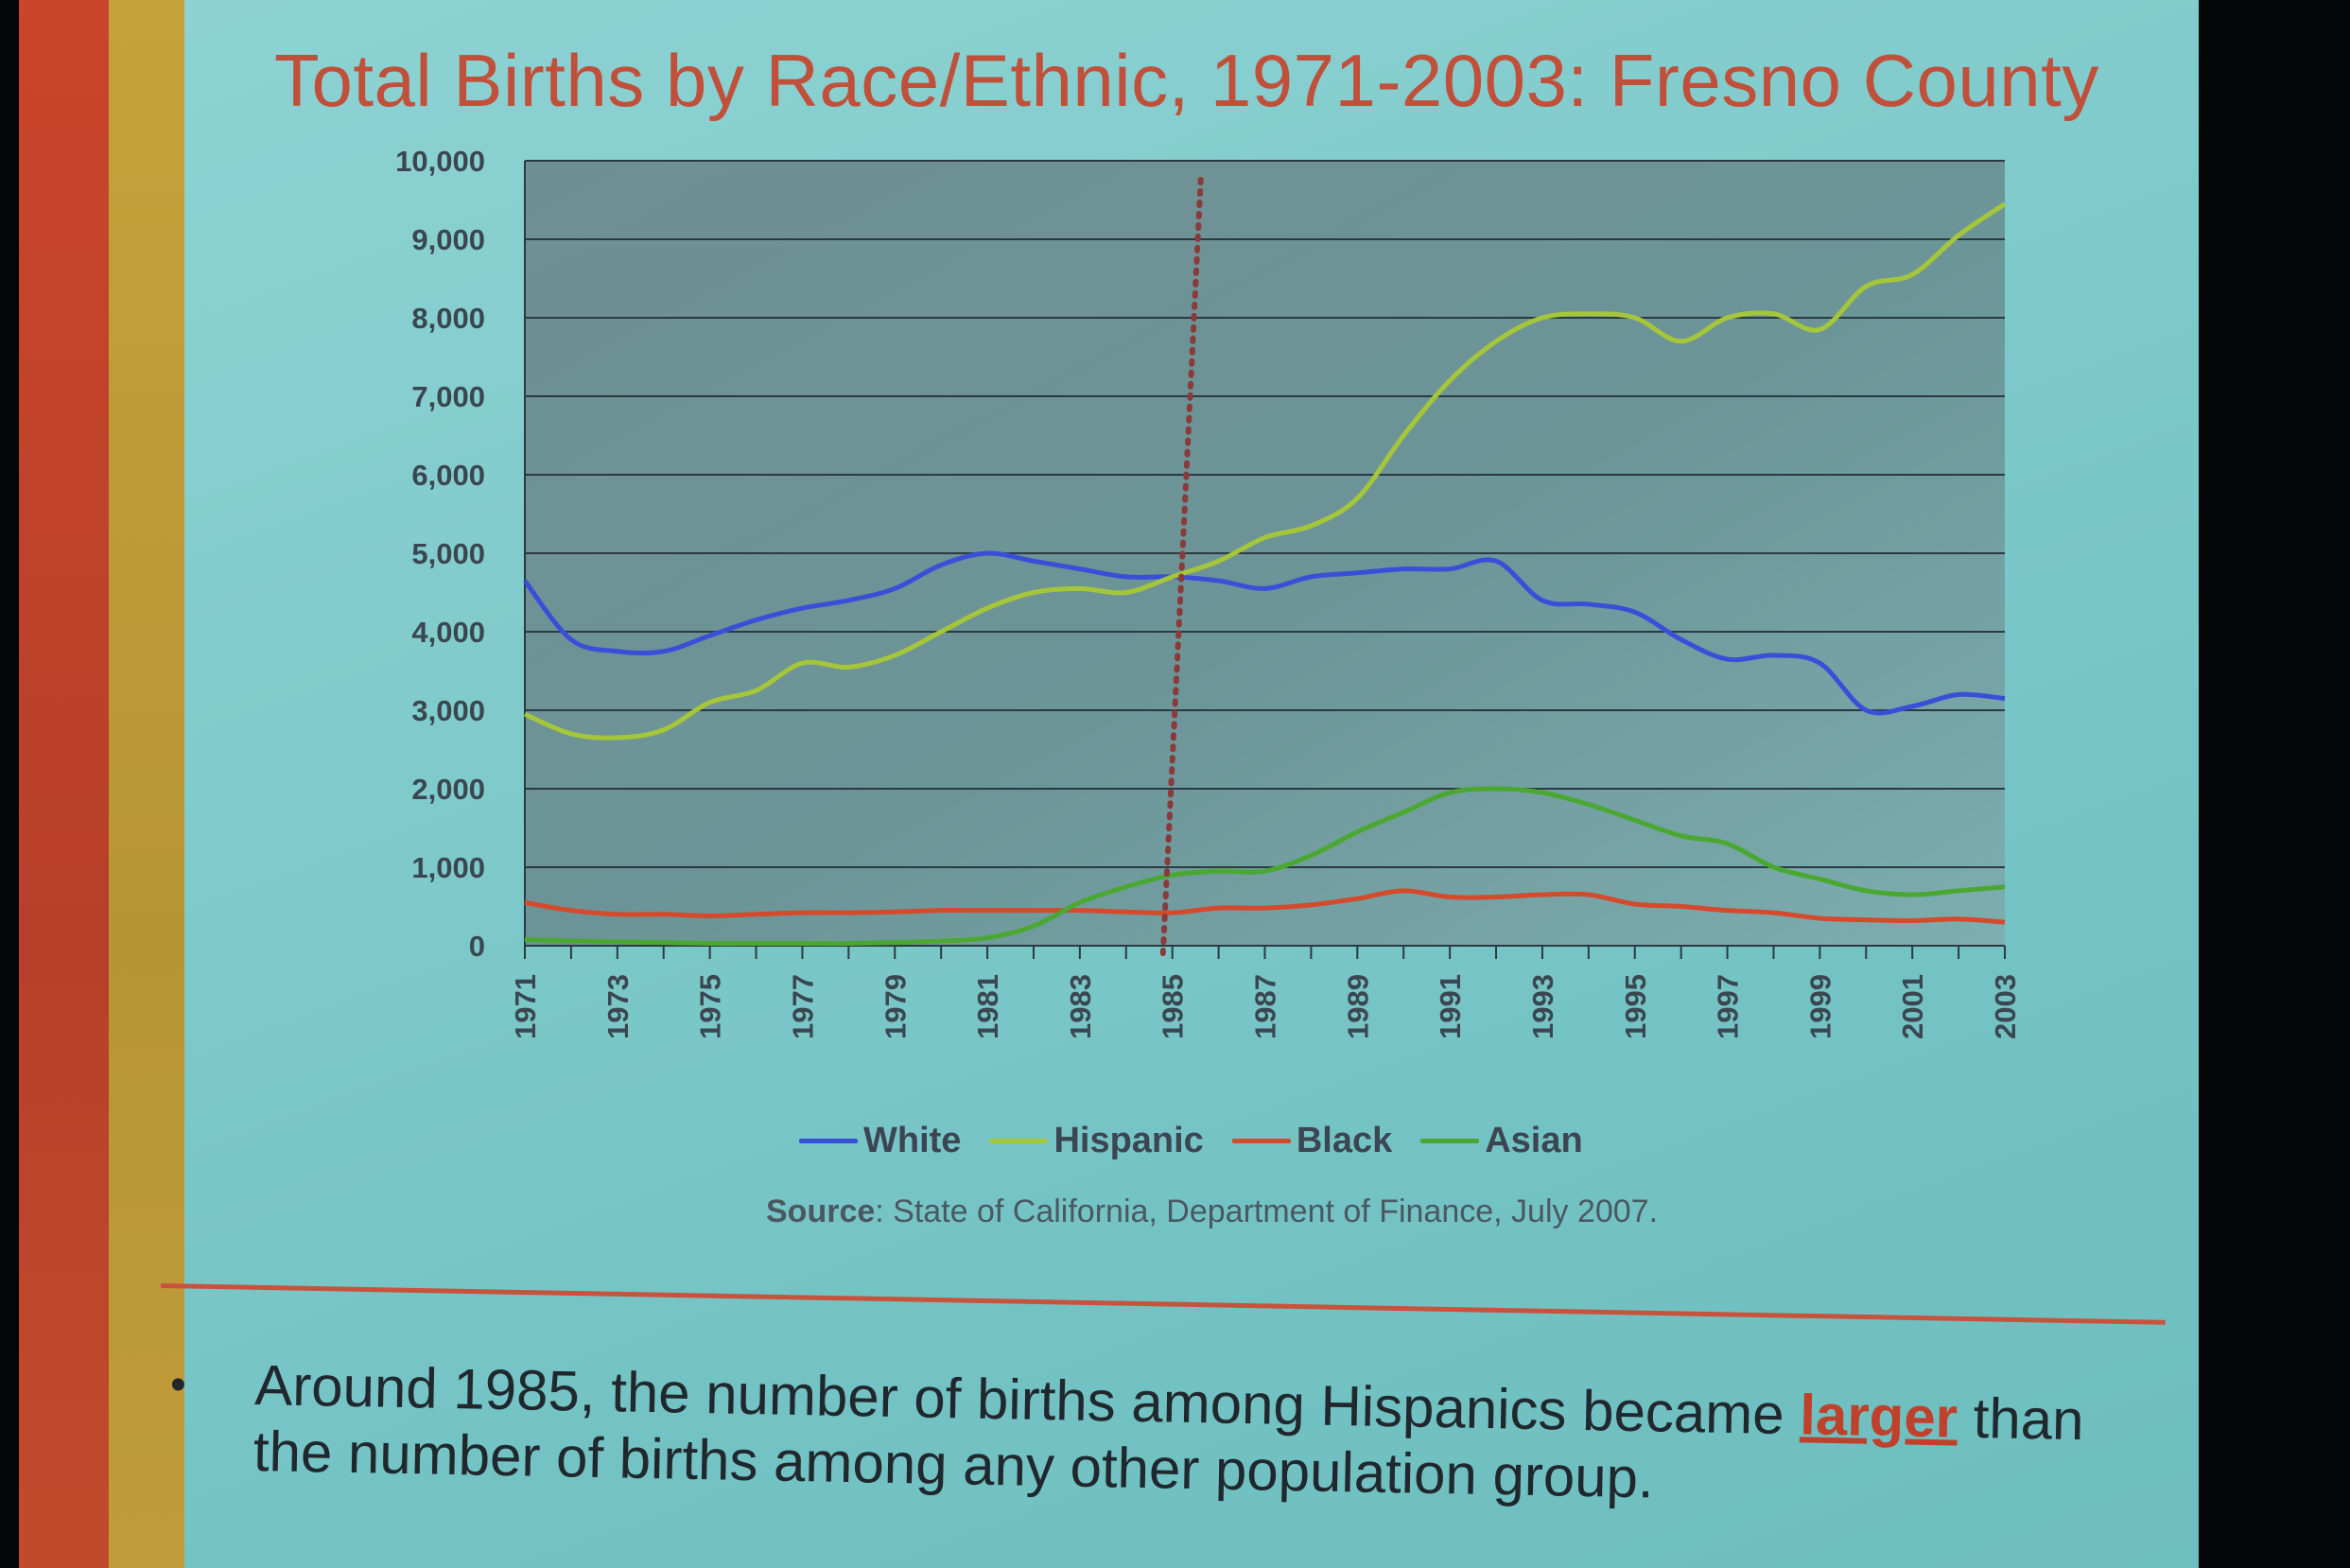 The height and width of the screenshot is (1568, 2350). I want to click on legend-item-black: Black, so click(1312, 1141).